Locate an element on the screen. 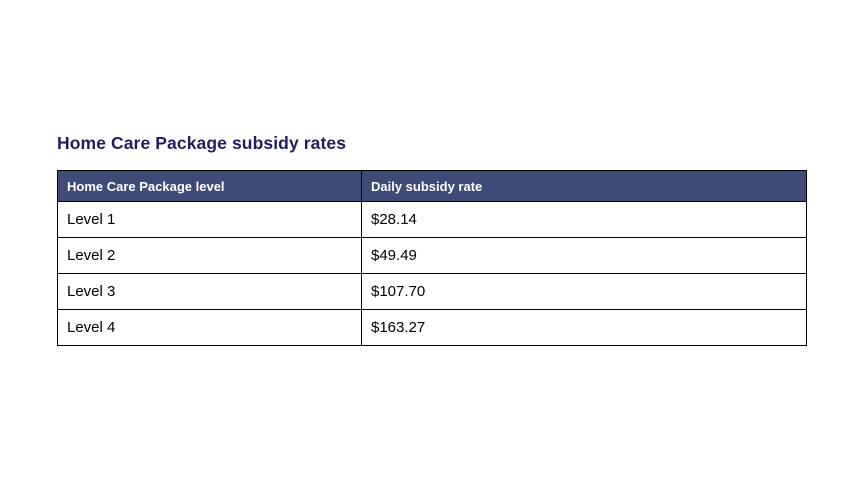  cell-rate: $49.49 is located at coordinates (584, 255).